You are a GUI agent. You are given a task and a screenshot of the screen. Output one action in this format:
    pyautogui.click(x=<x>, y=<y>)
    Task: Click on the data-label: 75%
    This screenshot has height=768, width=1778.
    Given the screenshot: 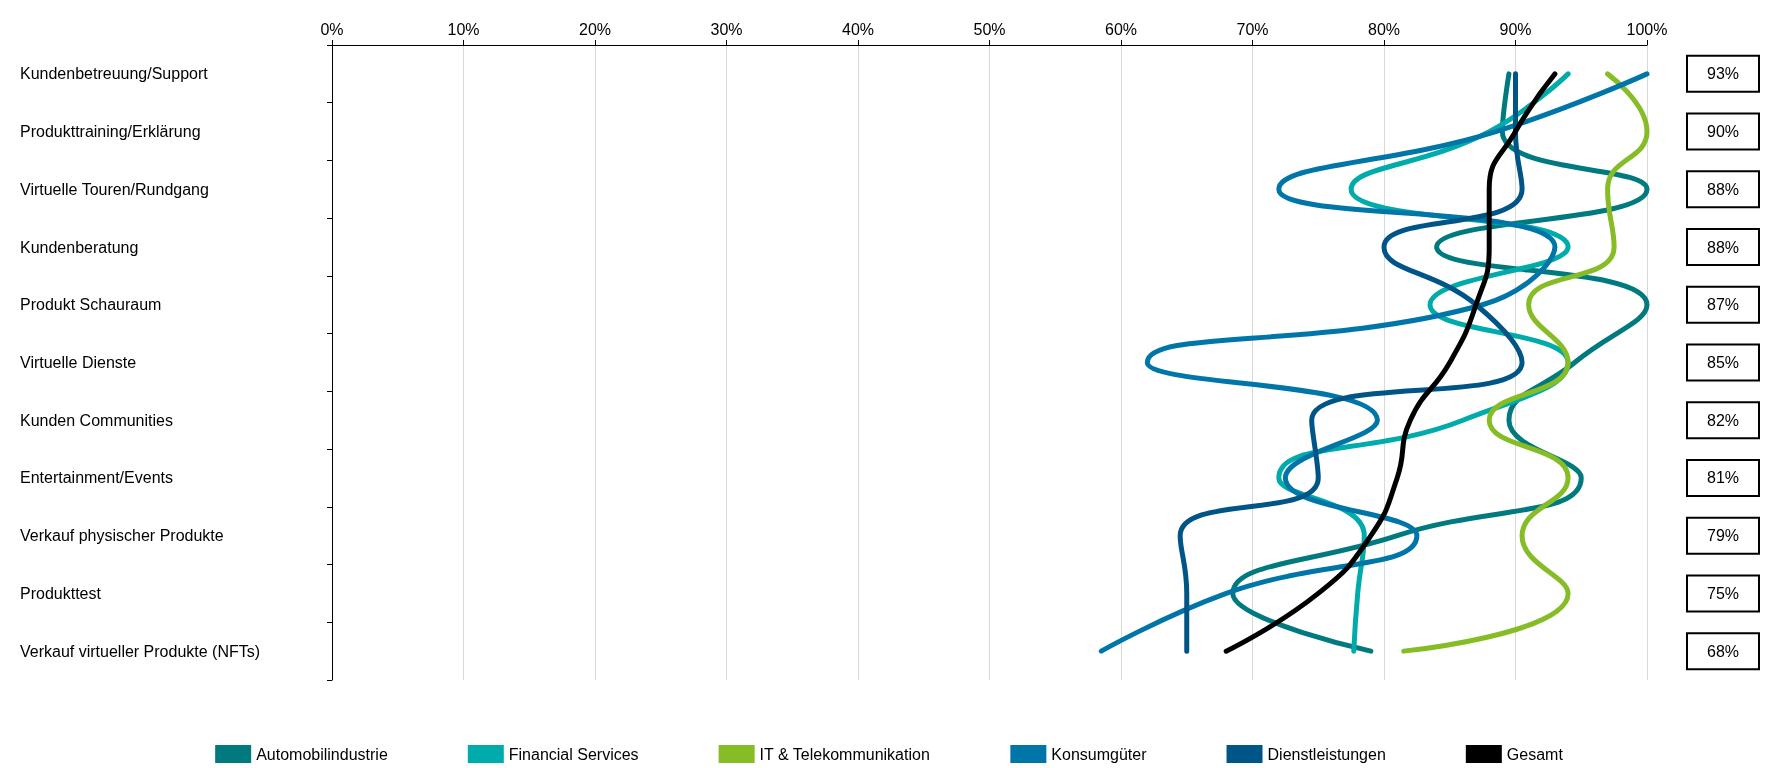 What is the action you would take?
    pyautogui.click(x=1723, y=593)
    